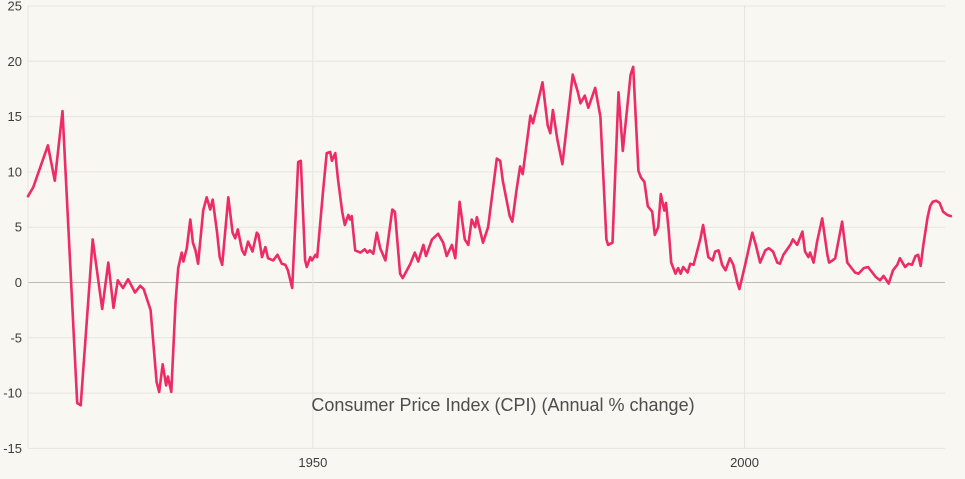 The image size is (965, 479). I want to click on y-axis-tick-labels: 25 20 15 10 5 0 -5 -10 -15, so click(12, 228).